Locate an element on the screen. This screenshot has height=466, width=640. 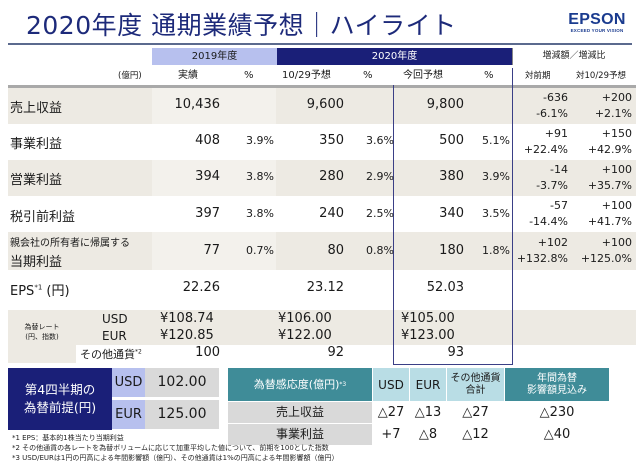
sensitivity-col-annual-line1: 年間為替 is located at coordinates (557, 378).